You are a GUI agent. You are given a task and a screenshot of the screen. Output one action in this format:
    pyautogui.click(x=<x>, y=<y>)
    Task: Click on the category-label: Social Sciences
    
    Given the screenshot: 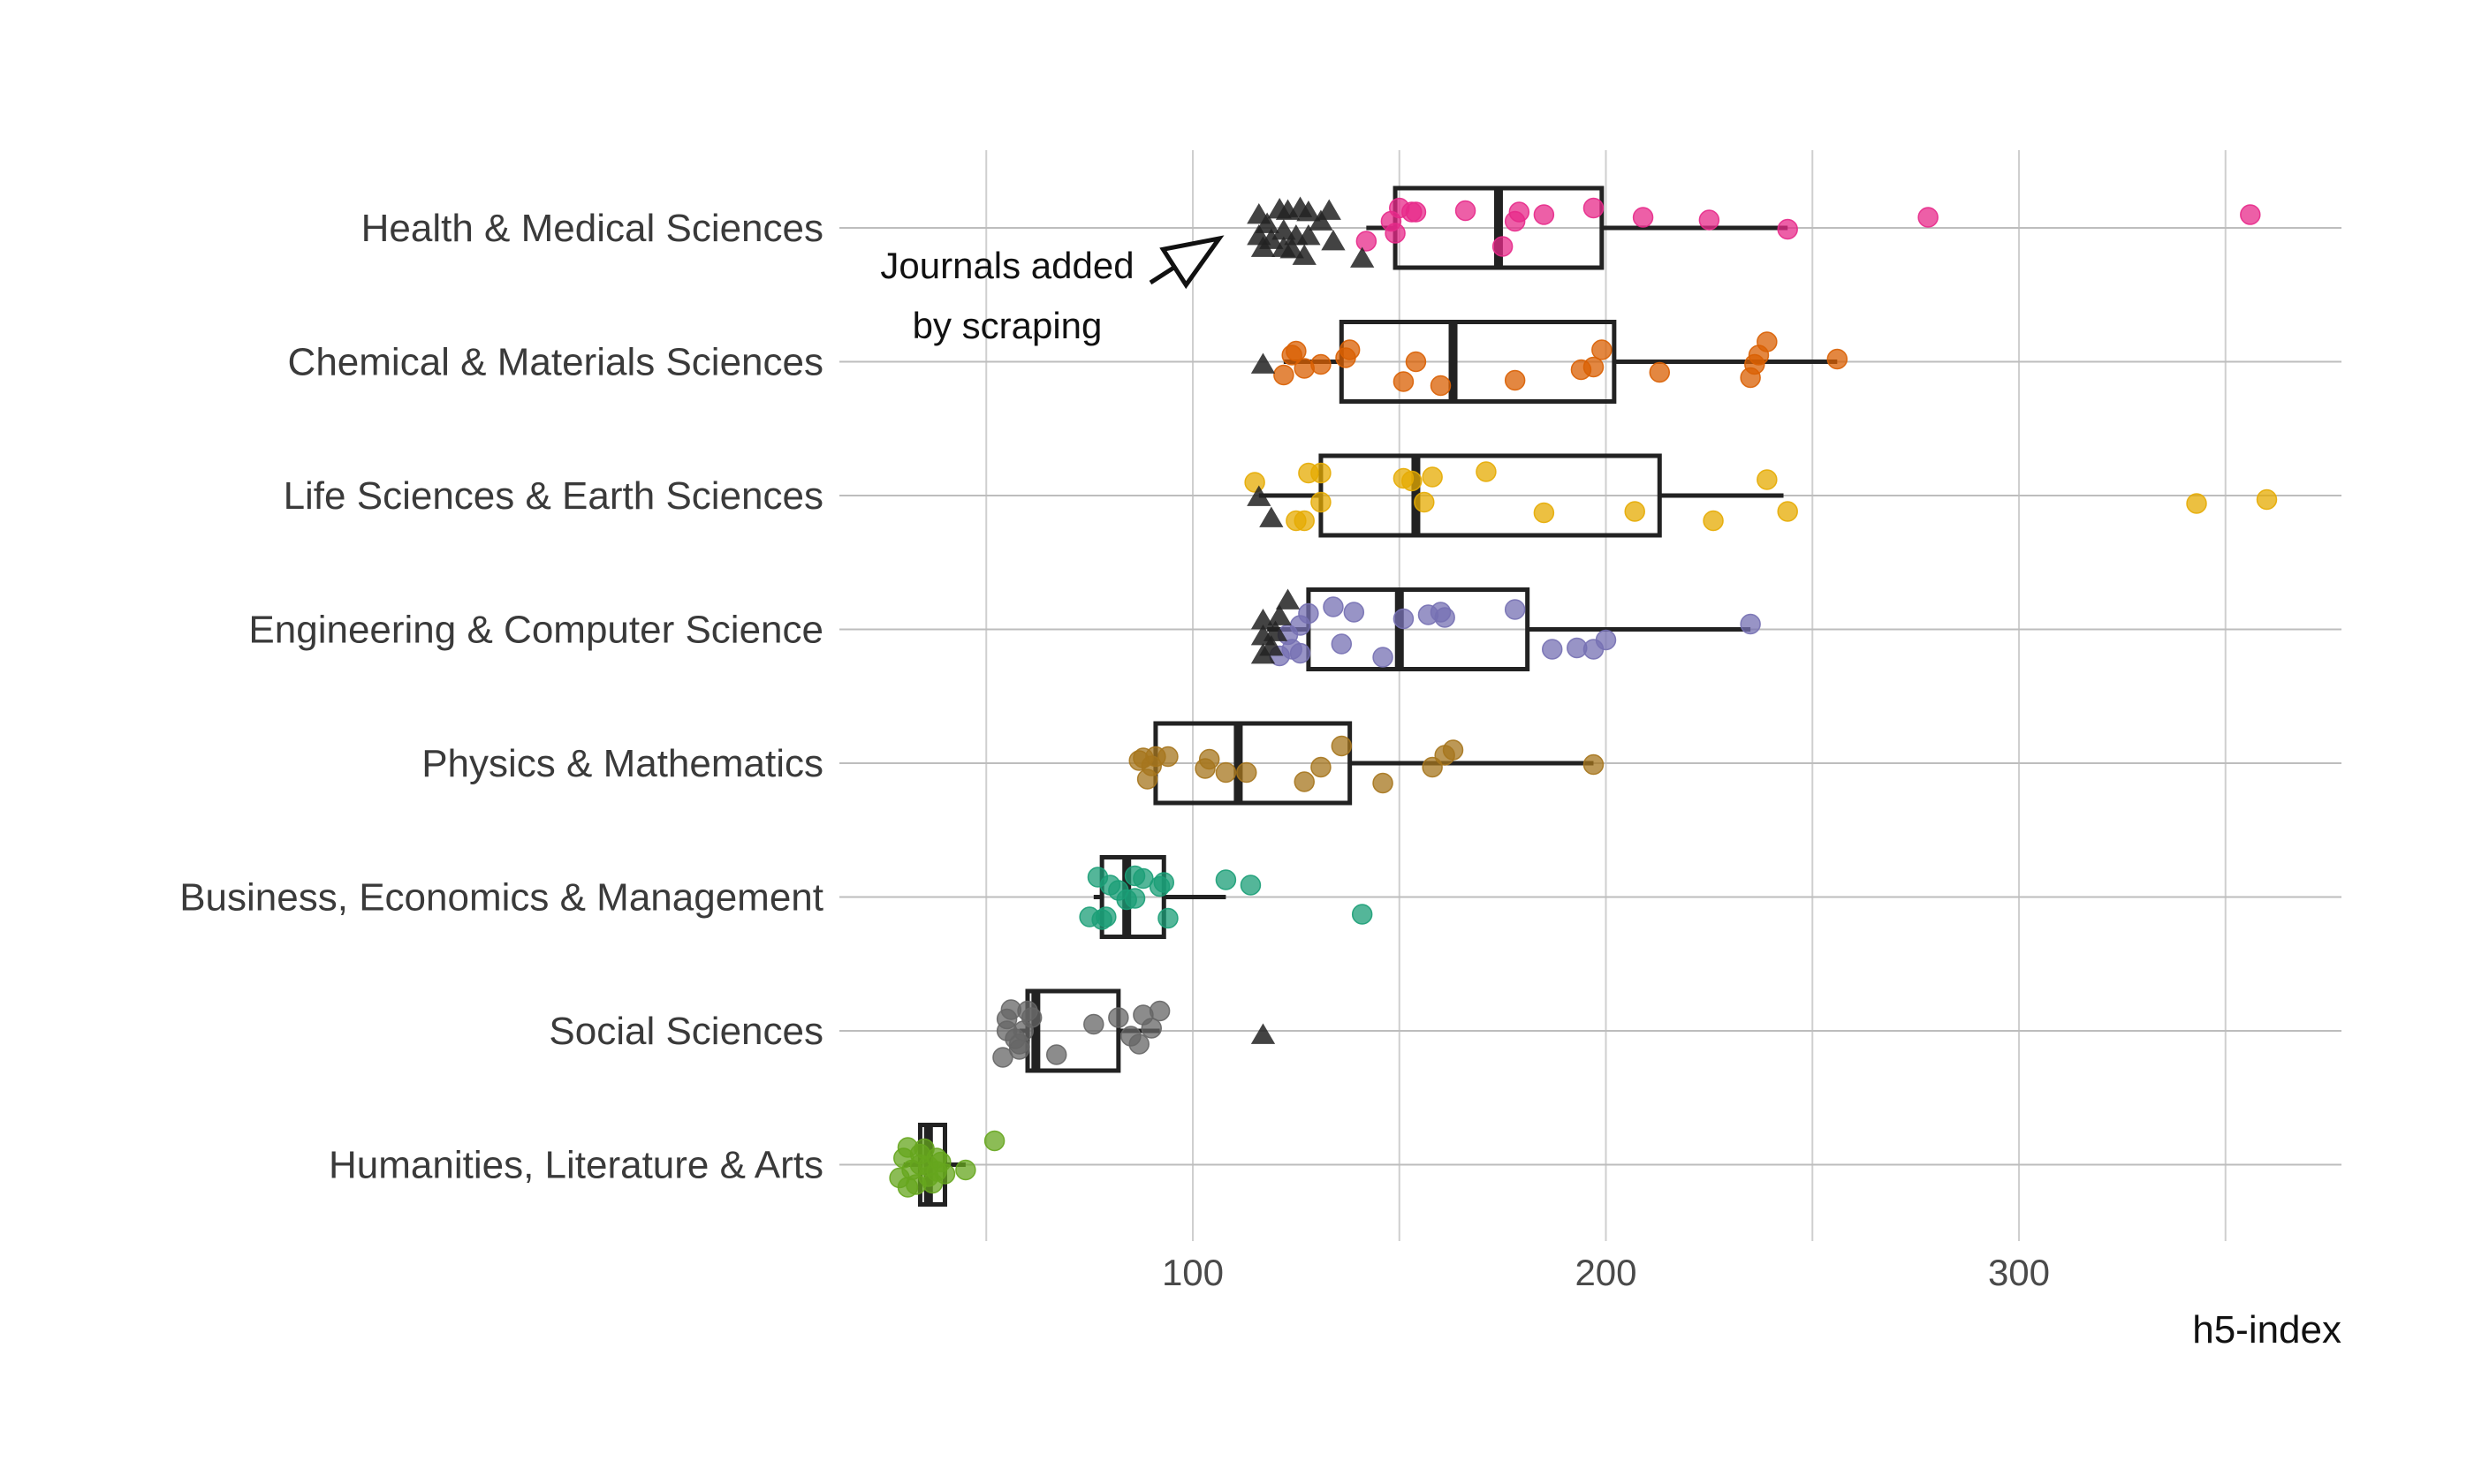 What is the action you would take?
    pyautogui.click(x=686, y=1031)
    